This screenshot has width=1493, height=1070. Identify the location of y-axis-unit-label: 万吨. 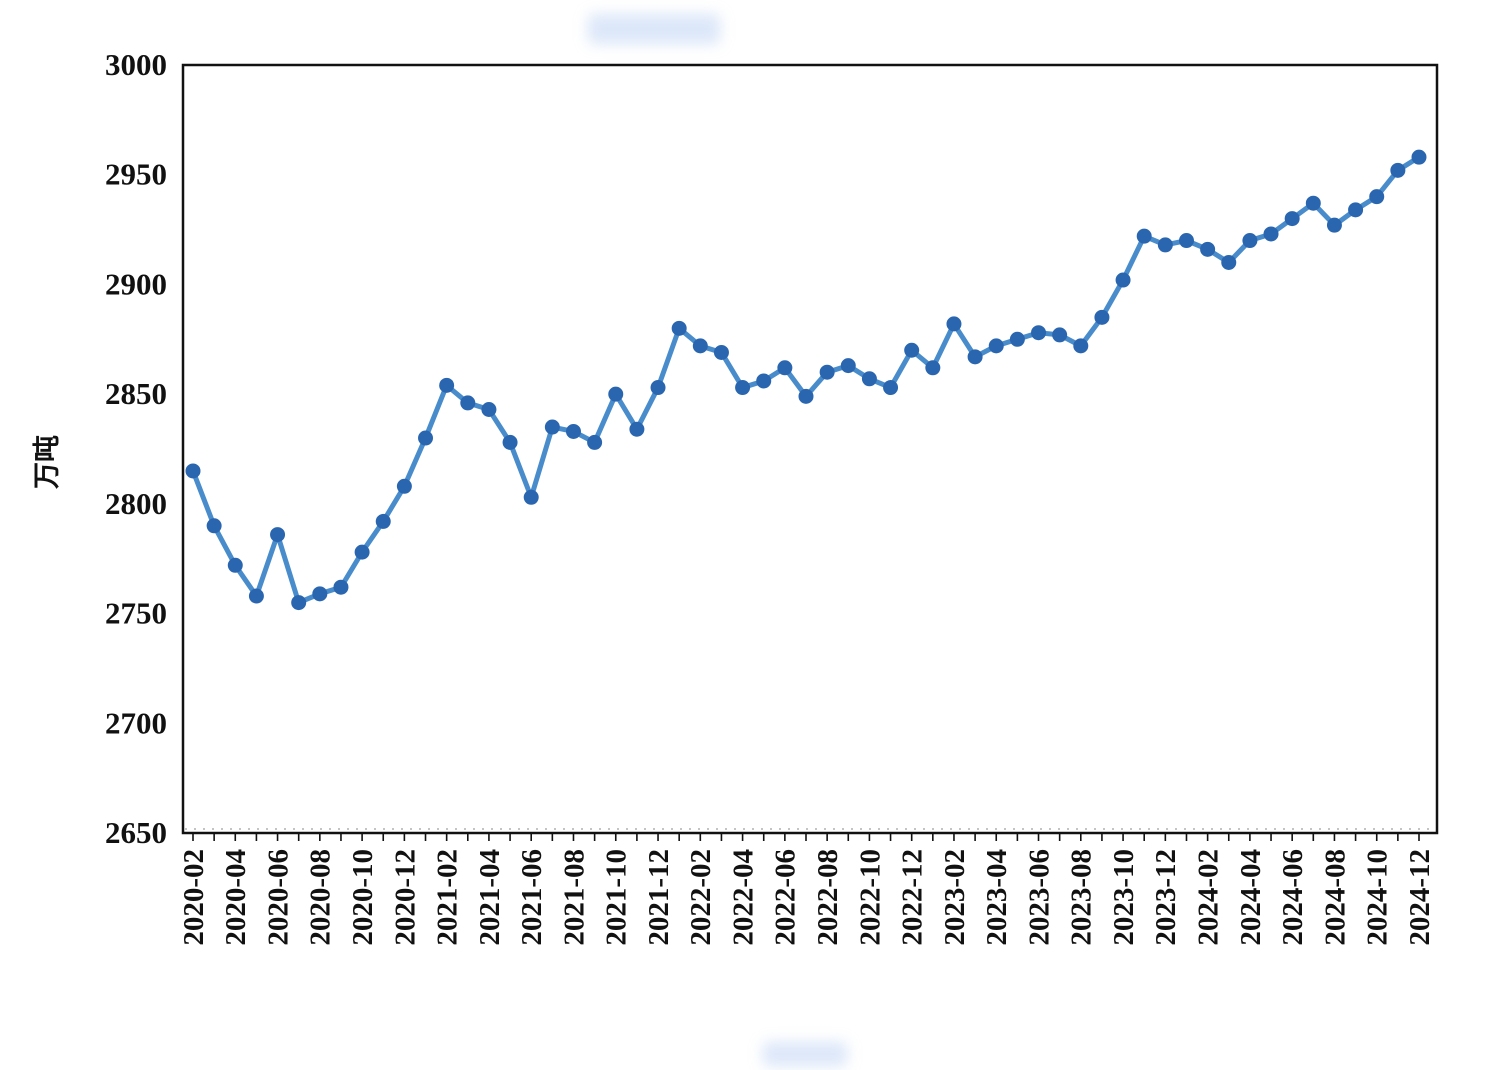
(47, 462).